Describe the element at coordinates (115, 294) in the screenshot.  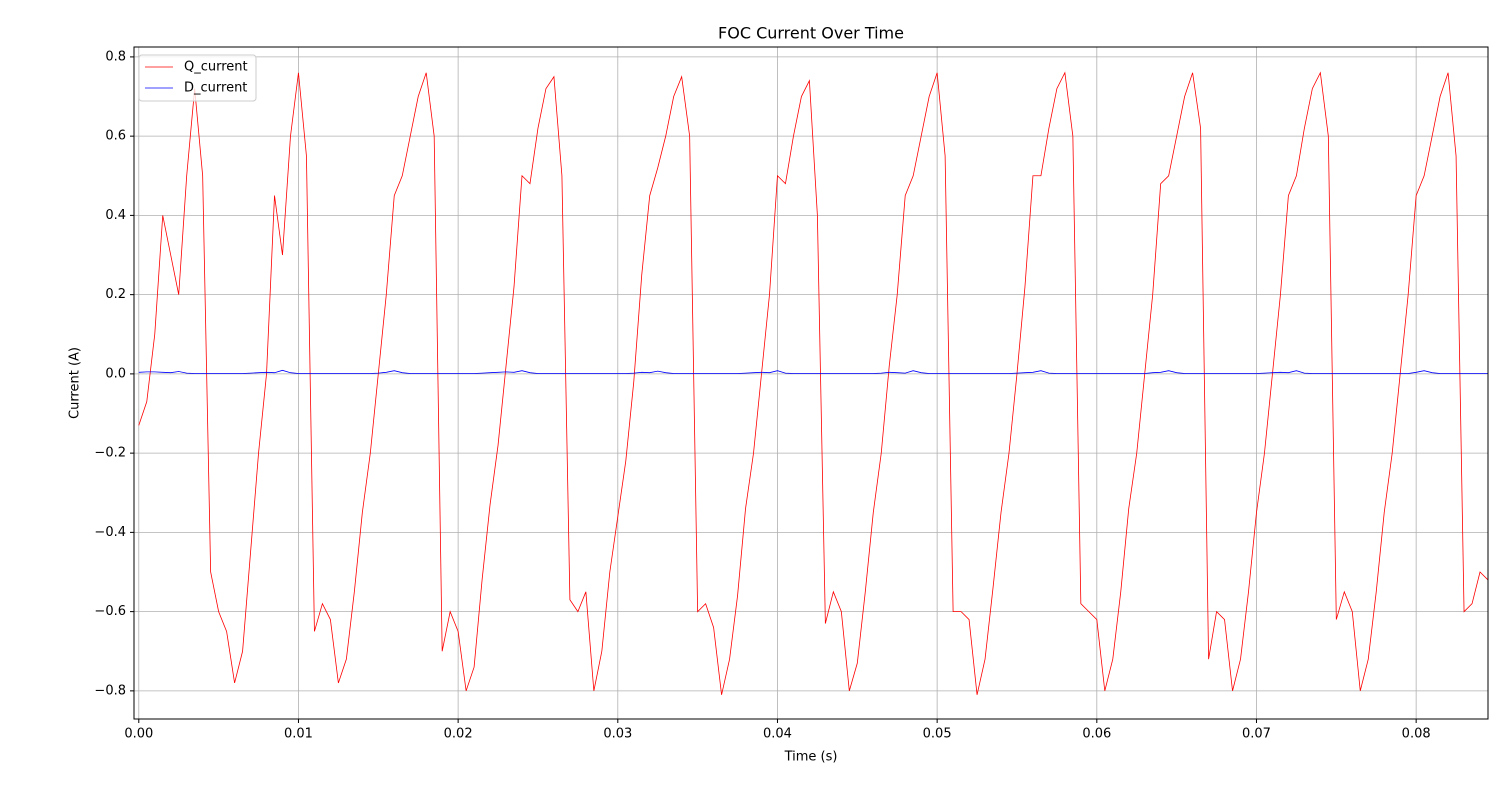
I see `y-tick-label: 0.2` at that location.